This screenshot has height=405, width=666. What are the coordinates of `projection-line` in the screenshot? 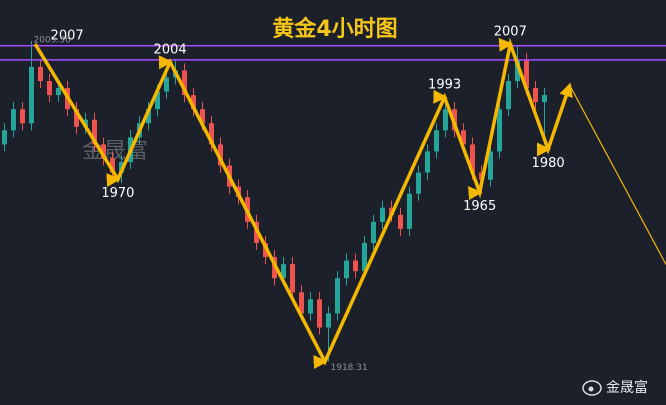 It's located at (617, 174).